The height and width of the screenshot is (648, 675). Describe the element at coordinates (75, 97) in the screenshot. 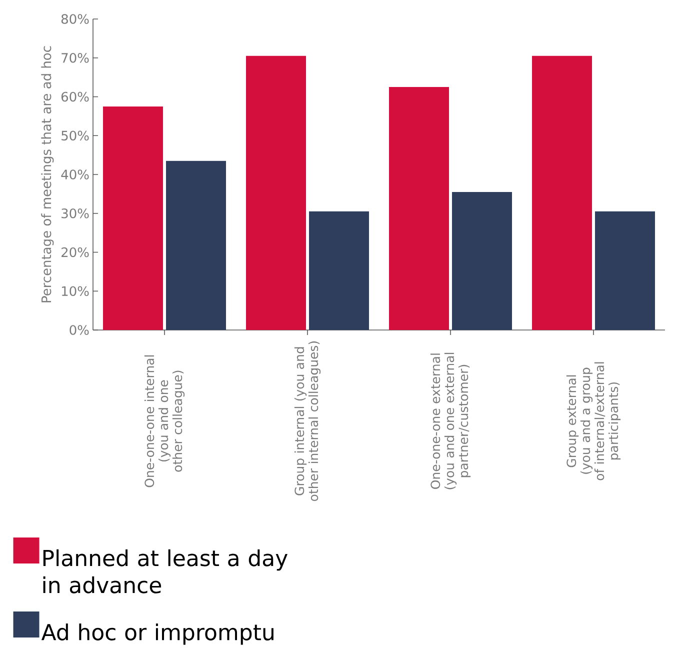

I see `y-tick-label: 60%` at that location.